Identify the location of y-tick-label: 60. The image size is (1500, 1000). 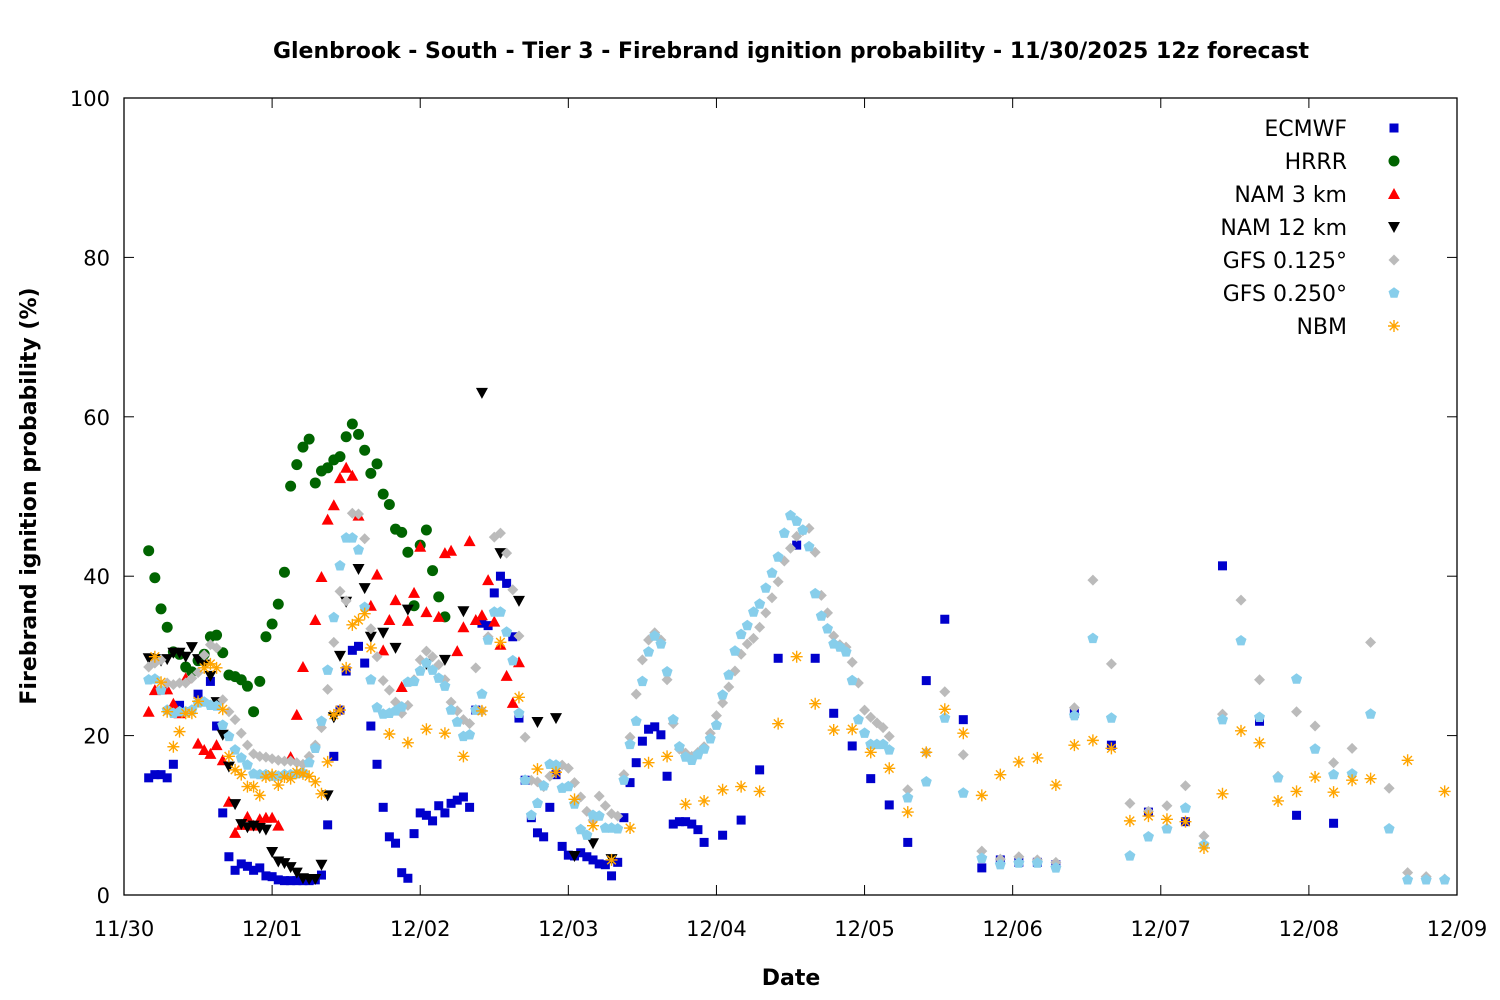
(96, 418).